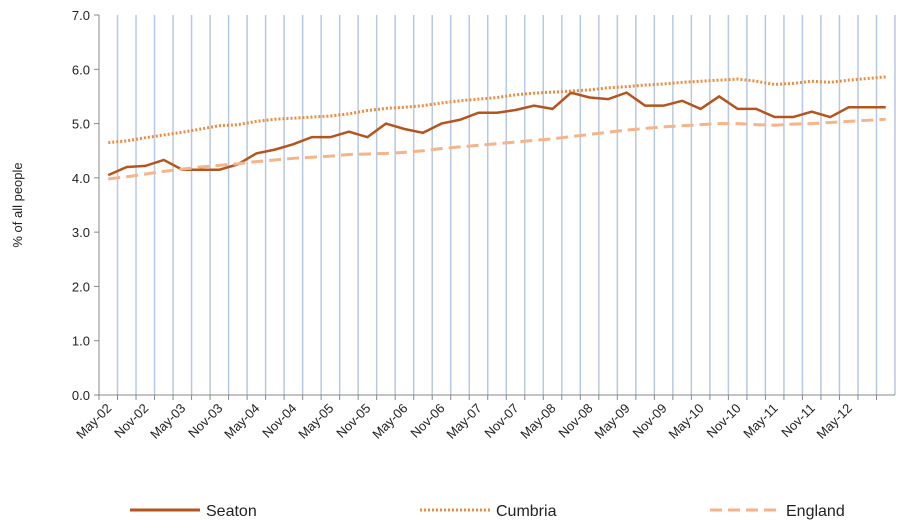 This screenshot has height=526, width=903. I want to click on x-tick-label: Nov-08, so click(575, 421).